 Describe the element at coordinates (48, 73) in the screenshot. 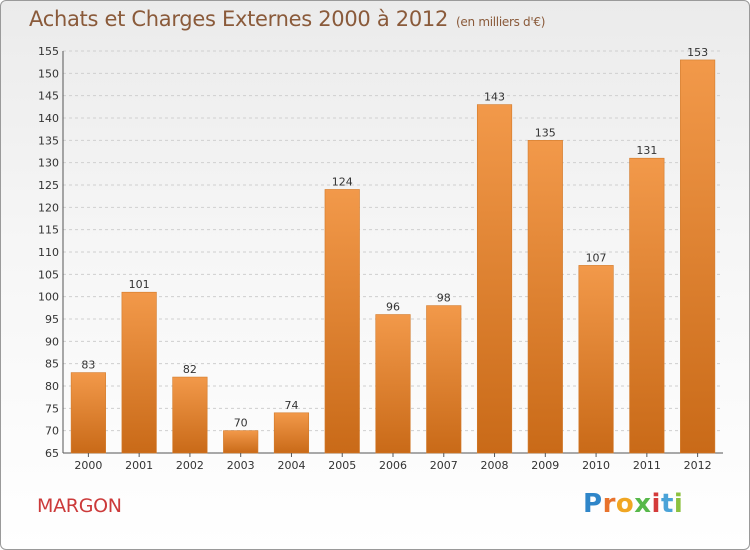

I see `y-tick-label: 150` at that location.